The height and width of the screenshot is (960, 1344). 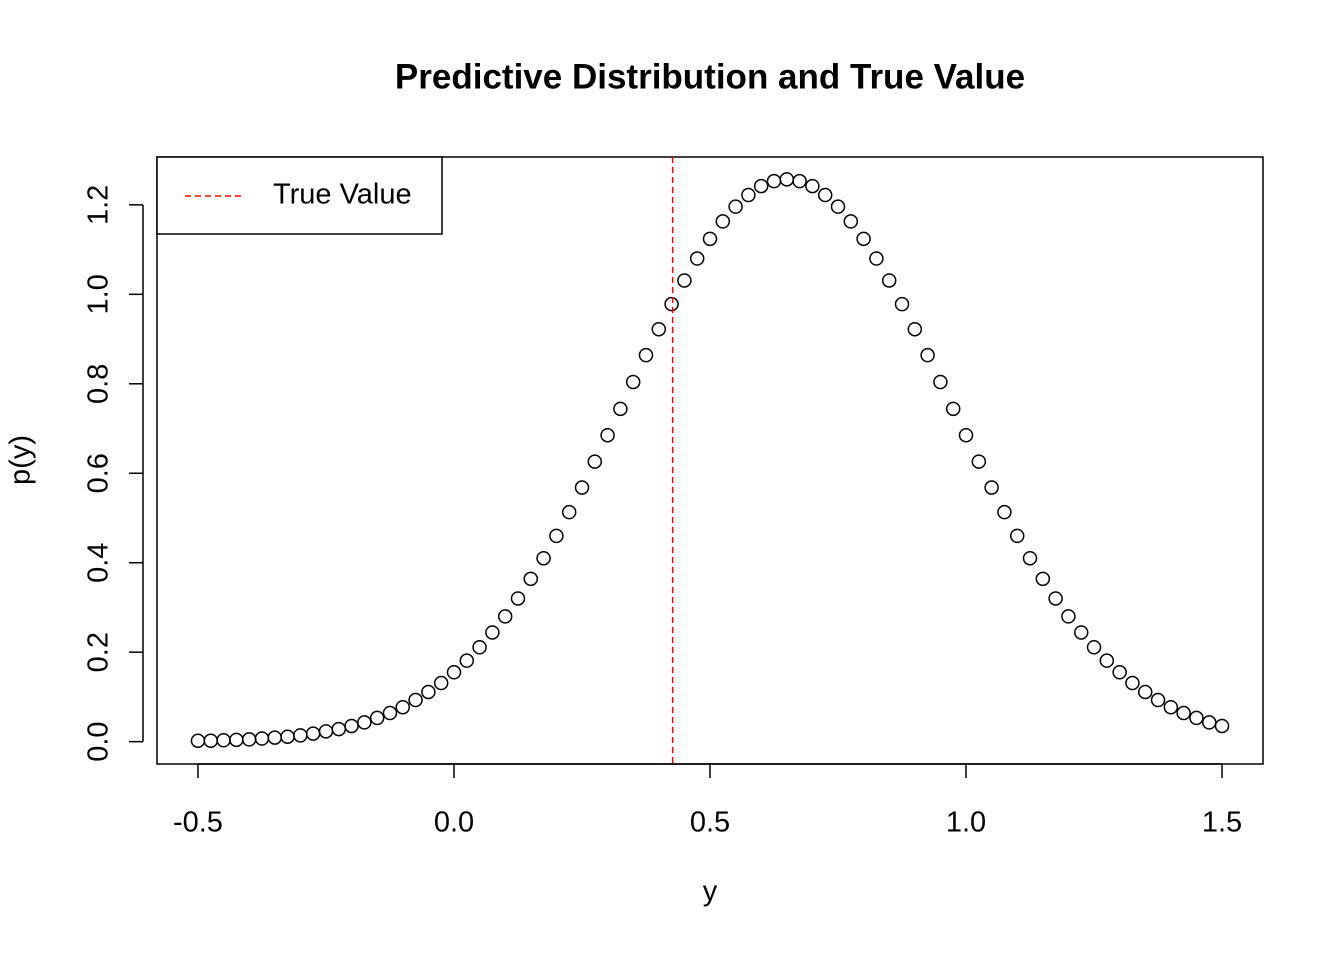 What do you see at coordinates (710, 76) in the screenshot?
I see `chart-title: Predictive Distribution and True Value` at bounding box center [710, 76].